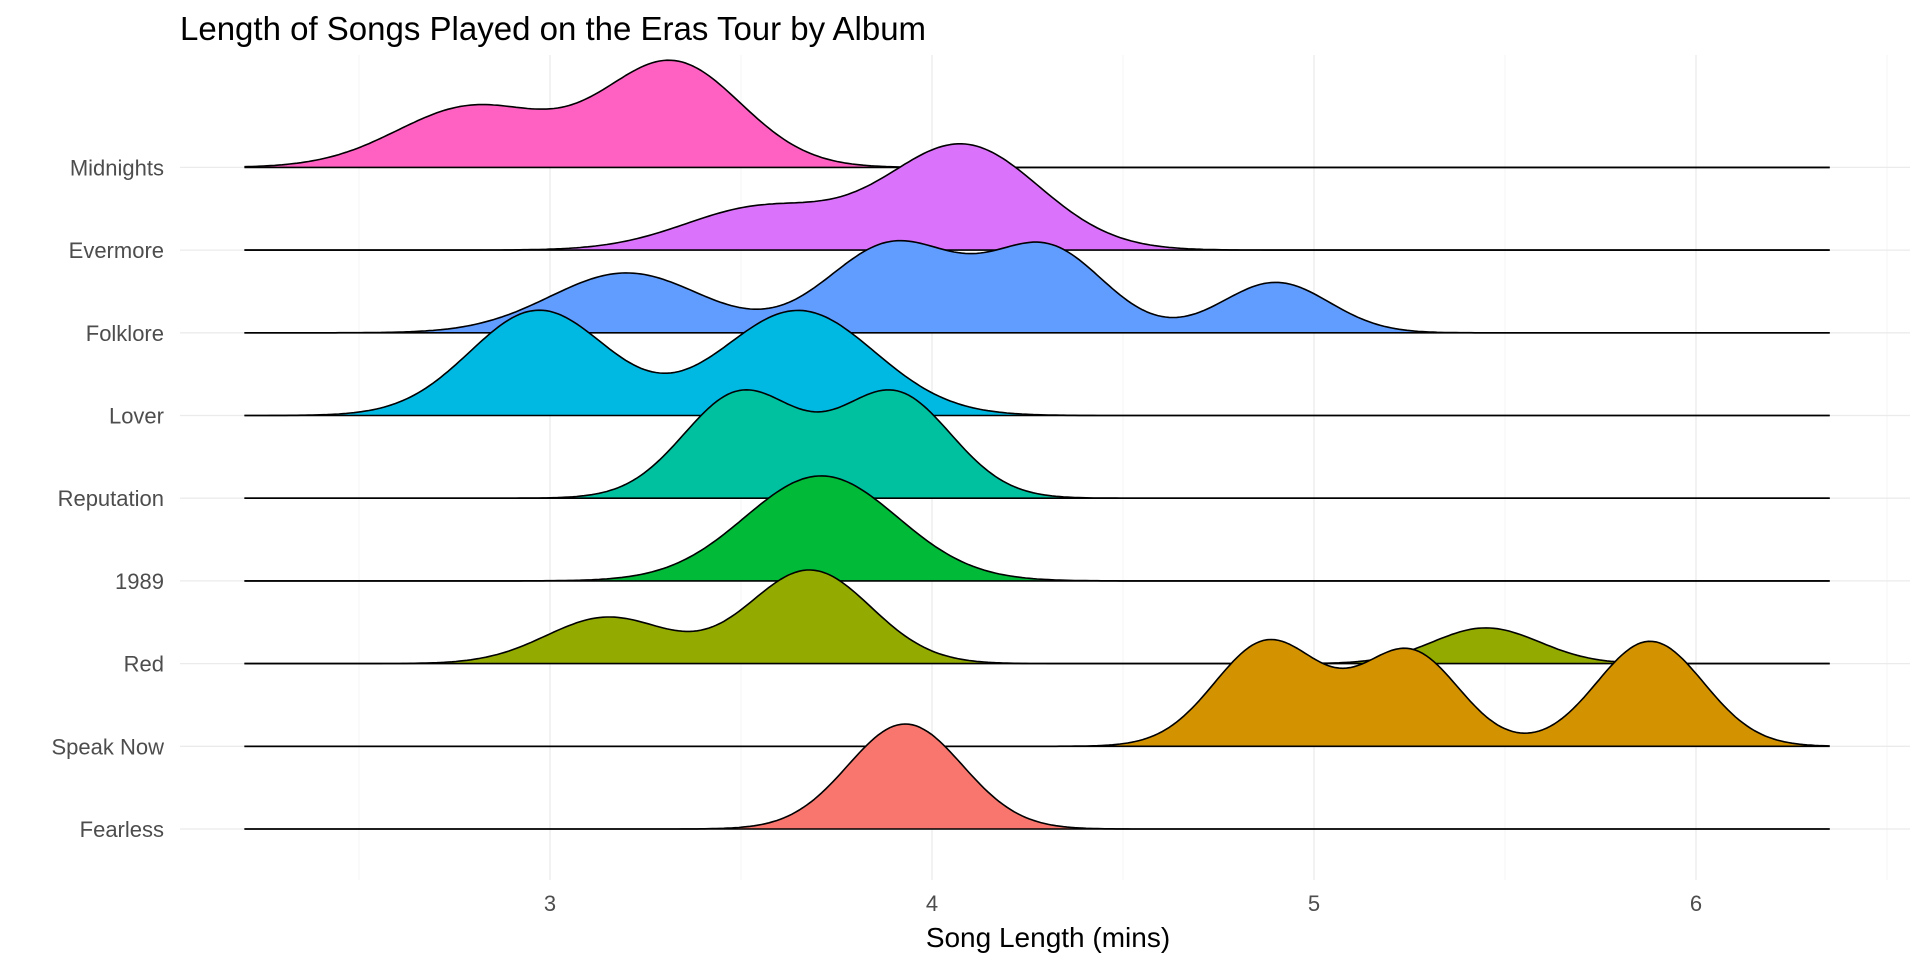 Image resolution: width=1920 pixels, height=960 pixels. What do you see at coordinates (125, 333) in the screenshot?
I see `y-tick-label: Folklore` at bounding box center [125, 333].